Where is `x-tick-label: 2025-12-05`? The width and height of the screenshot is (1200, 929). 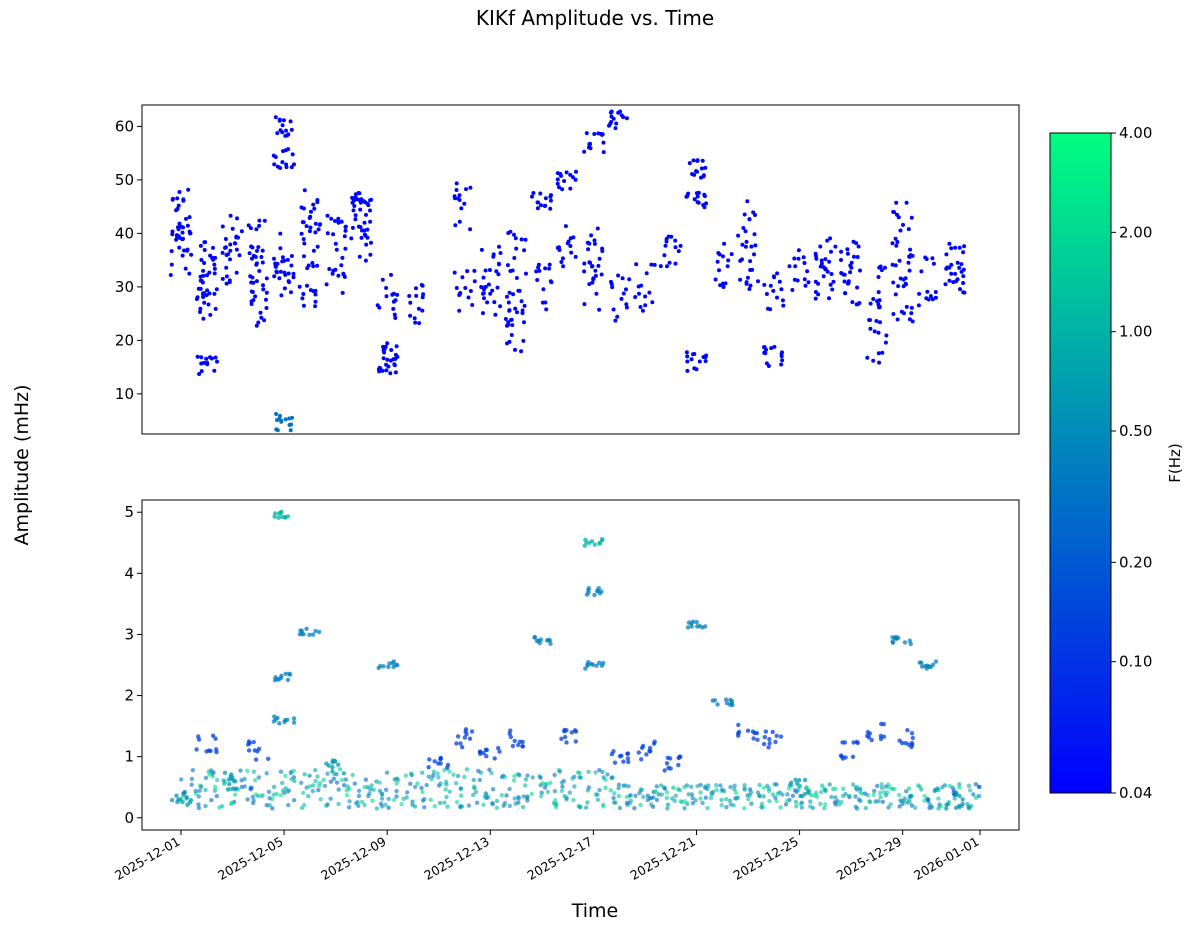 x-tick-label: 2025-12-05 is located at coordinates (250, 858).